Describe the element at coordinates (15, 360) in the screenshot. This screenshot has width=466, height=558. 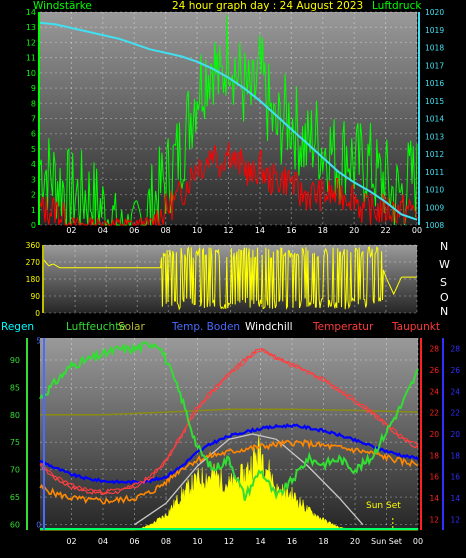
I see `humidity-y-tick-6: 90` at that location.